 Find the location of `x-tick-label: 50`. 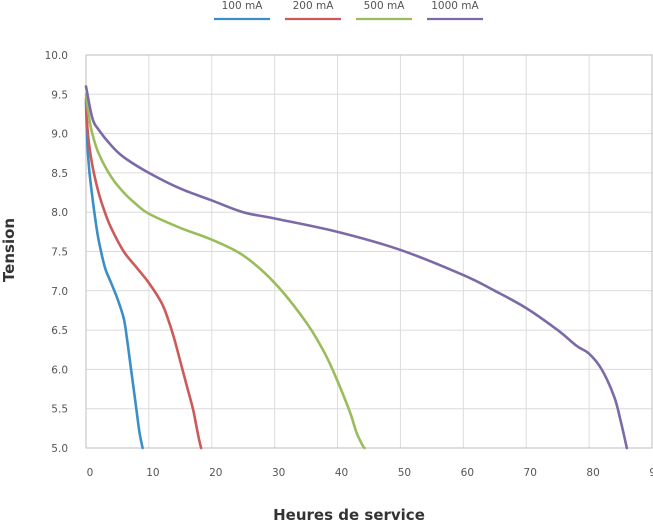

x-tick-label: 50 is located at coordinates (404, 473).